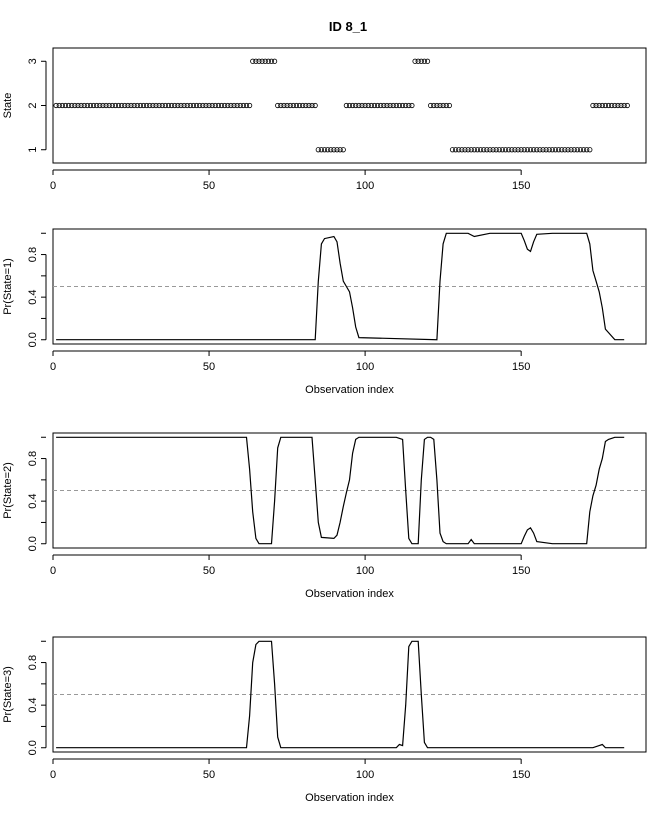 The height and width of the screenshot is (816, 672). What do you see at coordinates (33, 662) in the screenshot?
I see `y-tick-label: 0.8` at bounding box center [33, 662].